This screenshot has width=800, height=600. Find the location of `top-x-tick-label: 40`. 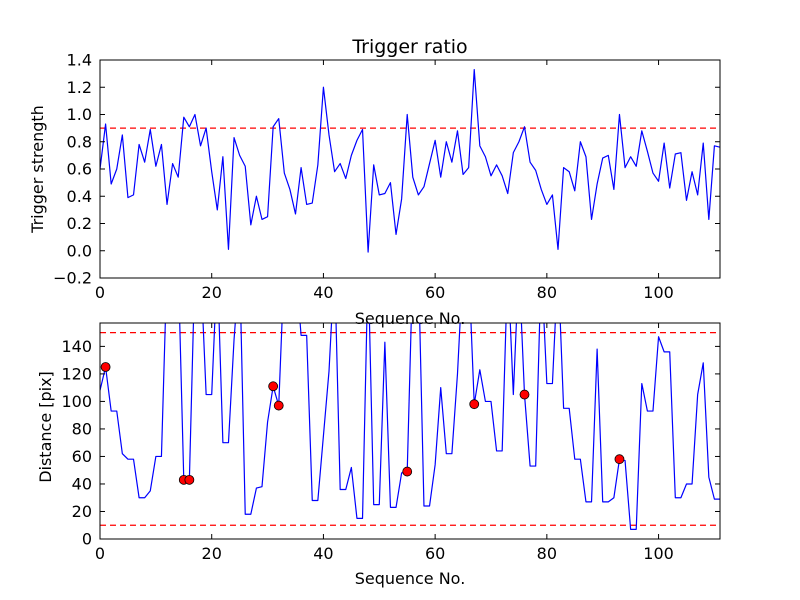

top-x-tick-label: 40 is located at coordinates (323, 292).